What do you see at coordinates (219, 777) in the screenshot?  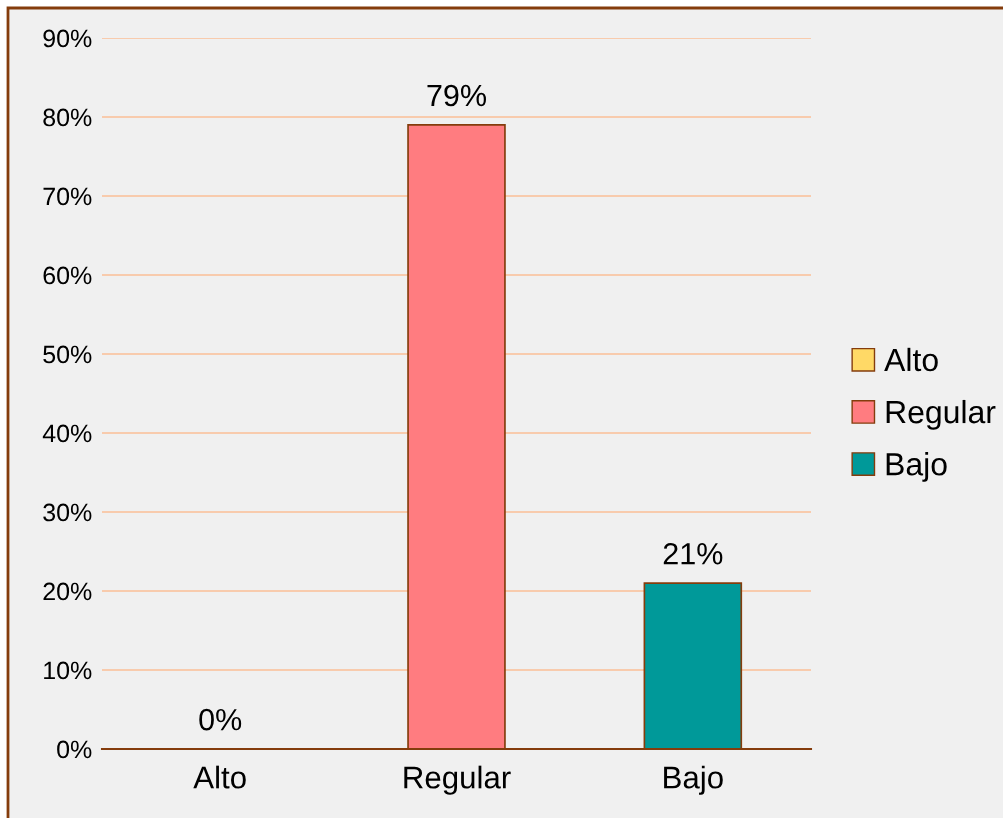 I see `x-tick-label: Alto` at bounding box center [219, 777].